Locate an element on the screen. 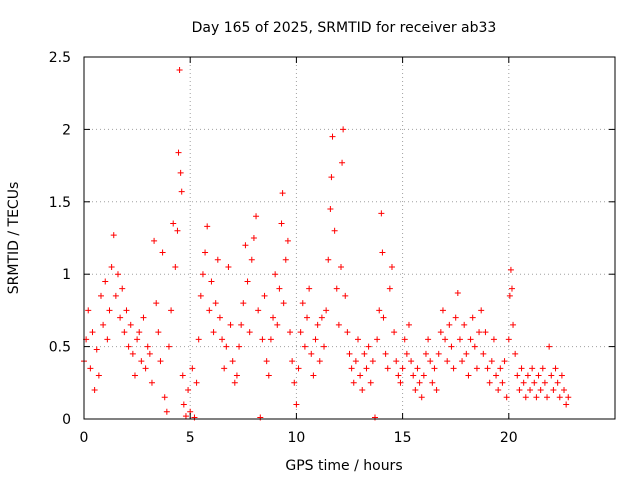 The width and height of the screenshot is (640, 480). x-axis-label: GPS time / hours is located at coordinates (343, 466).